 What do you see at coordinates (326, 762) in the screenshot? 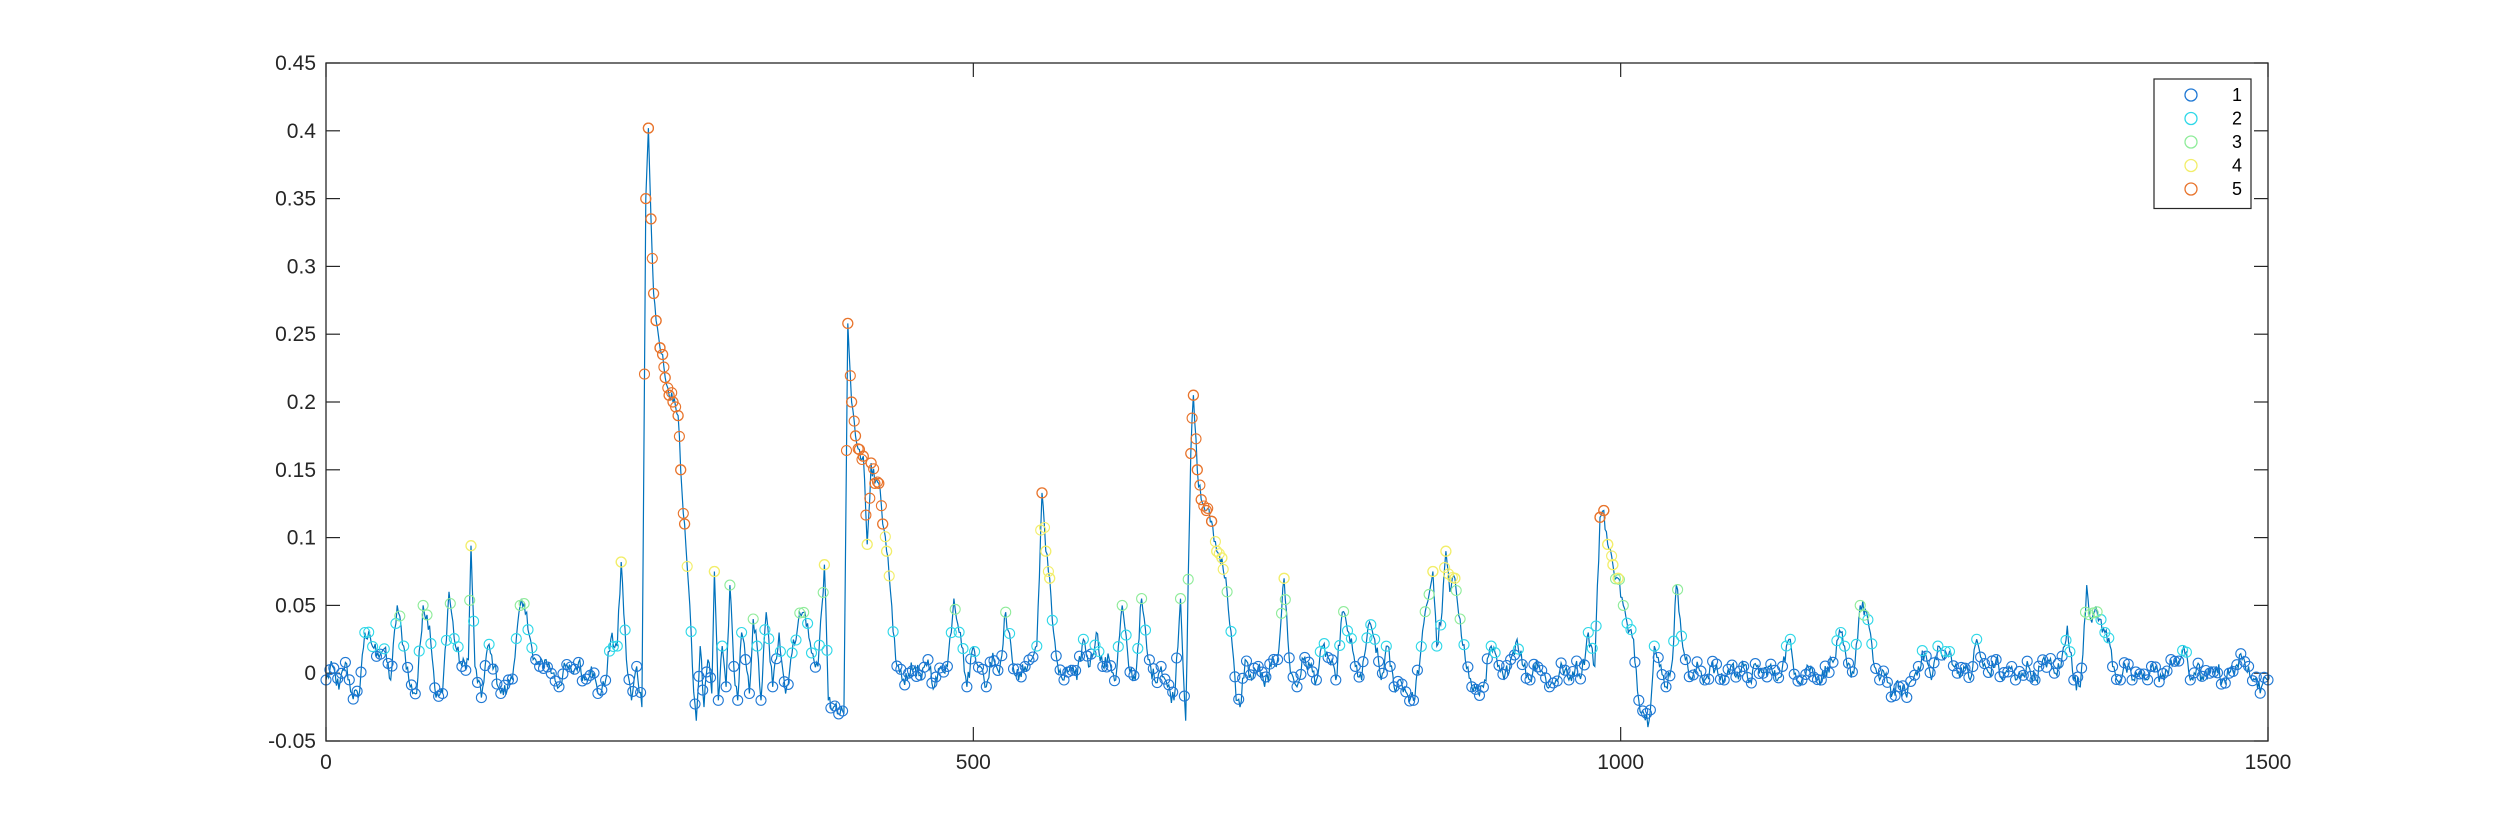
I see `x-tick-label: 0` at bounding box center [326, 762].